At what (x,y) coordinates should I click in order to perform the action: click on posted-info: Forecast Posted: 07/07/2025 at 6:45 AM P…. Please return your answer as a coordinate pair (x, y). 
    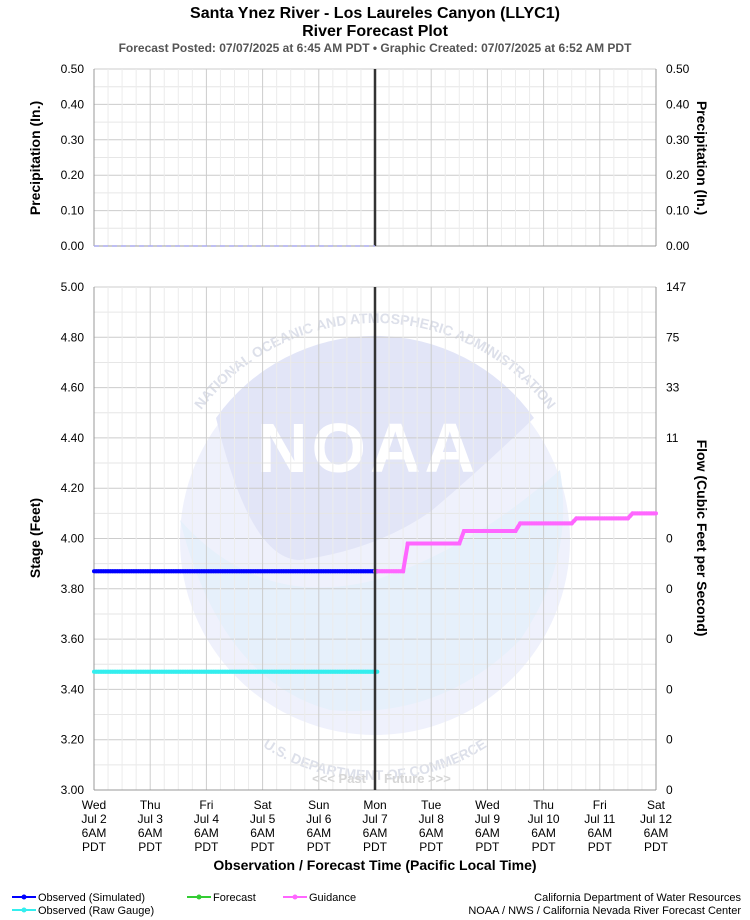
    Looking at the image, I should click on (376, 48).